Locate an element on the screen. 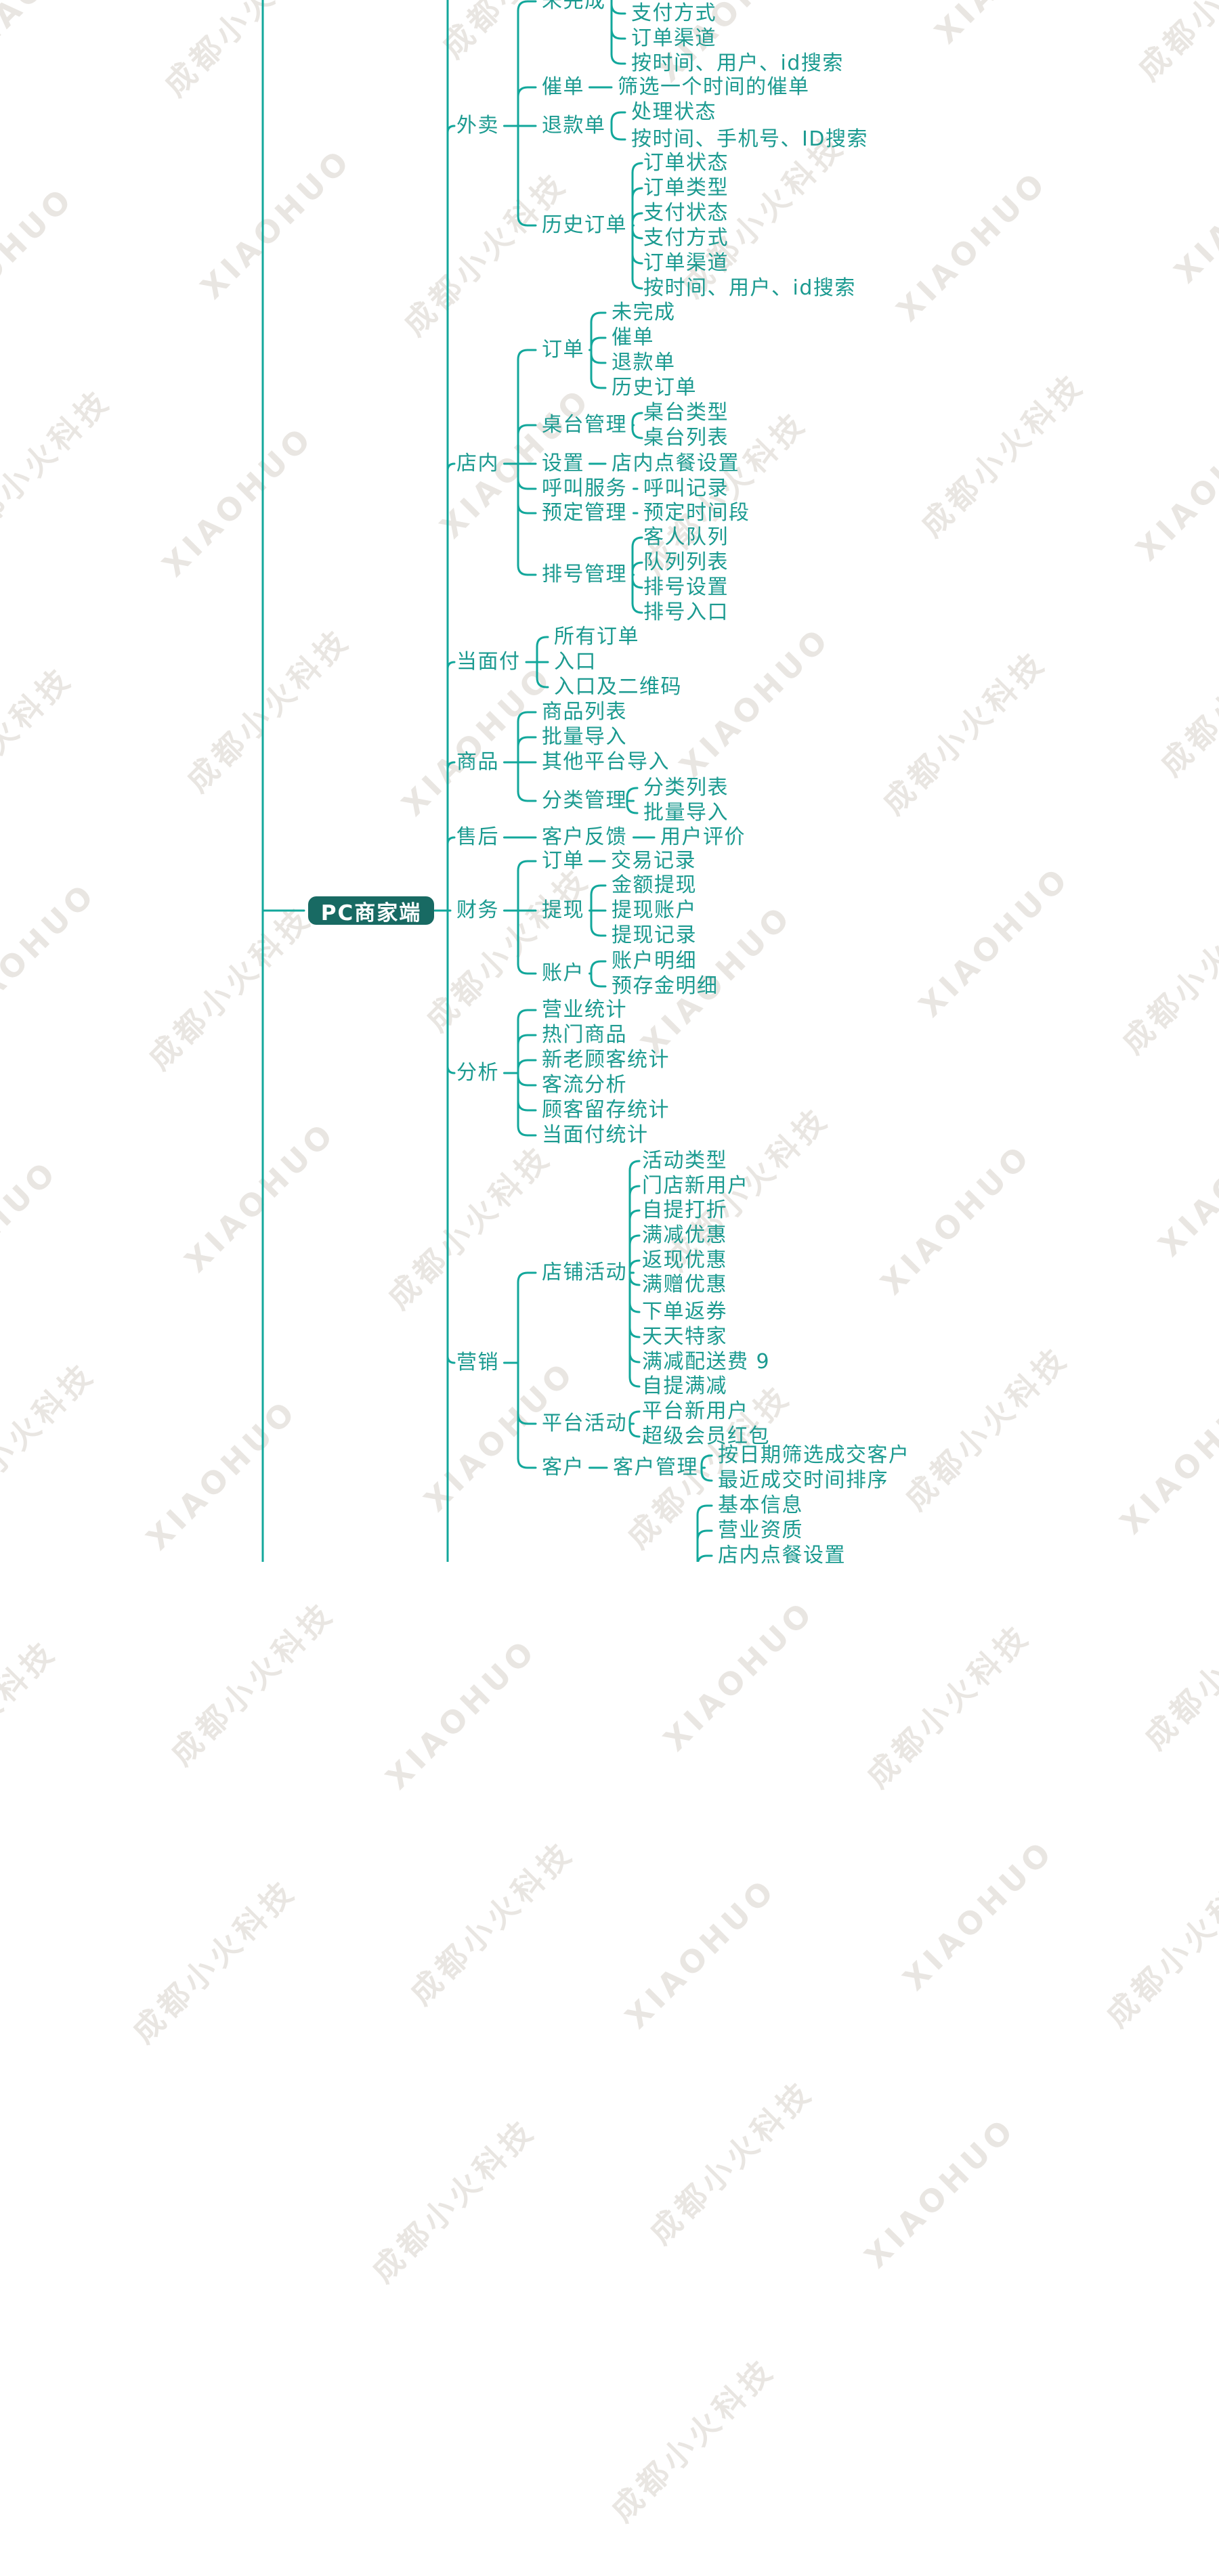 The height and width of the screenshot is (2576, 1219). mindmap-node: 筛选一个时间的催单 is located at coordinates (714, 87).